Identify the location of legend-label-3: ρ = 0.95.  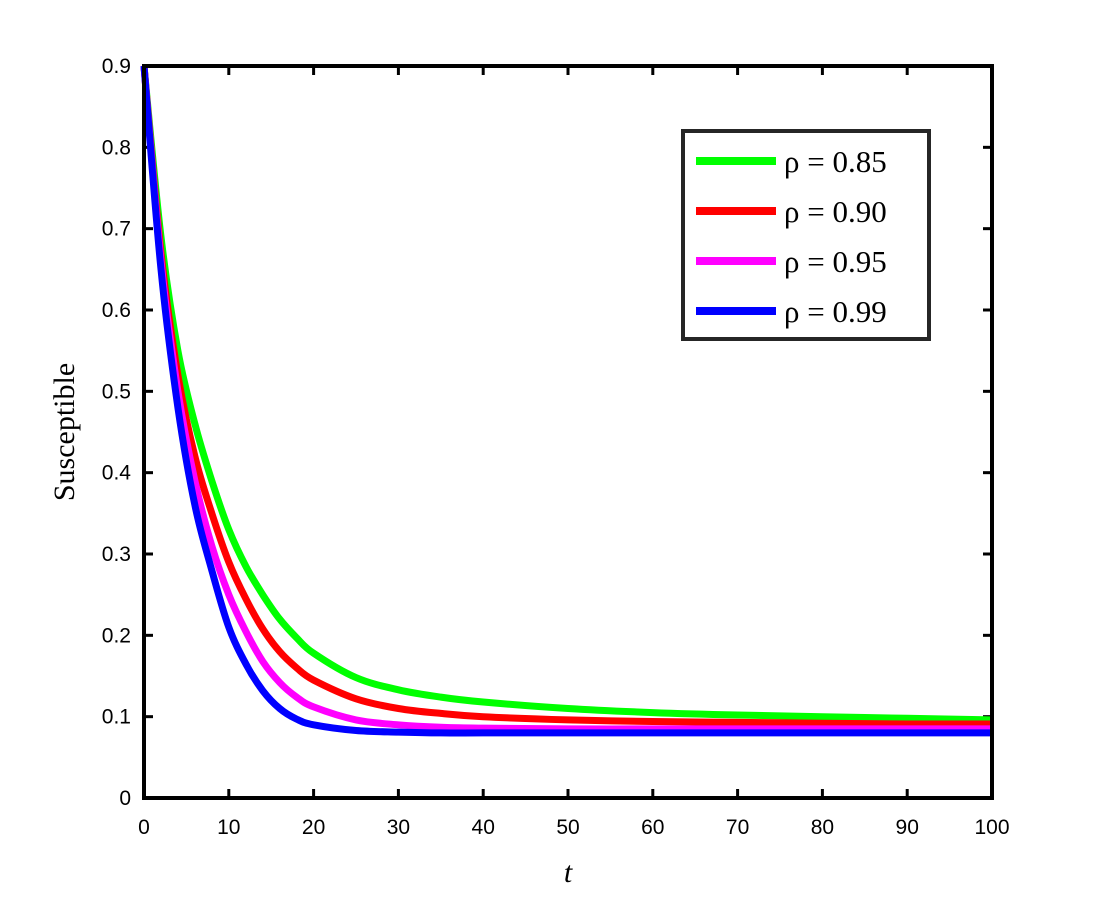
(835, 261).